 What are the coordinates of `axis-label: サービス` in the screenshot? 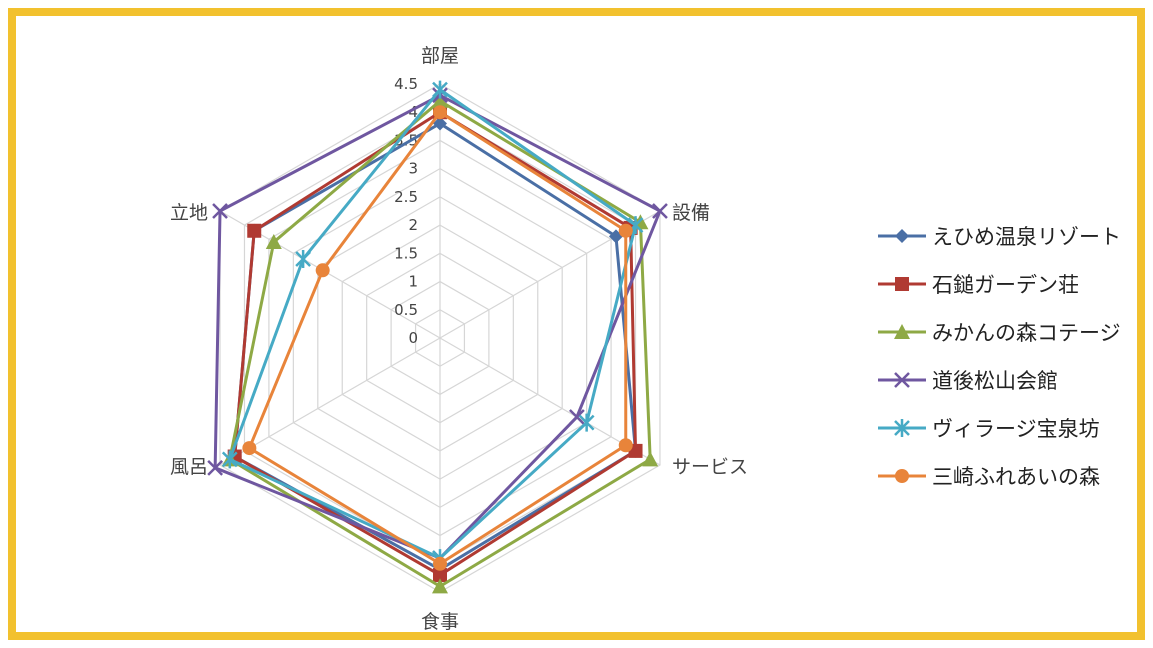 It's located at (710, 467).